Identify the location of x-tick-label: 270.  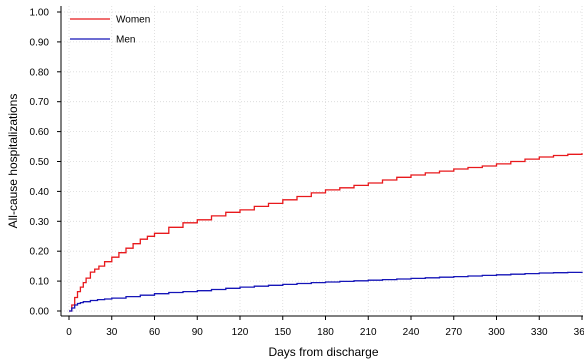
(453, 332).